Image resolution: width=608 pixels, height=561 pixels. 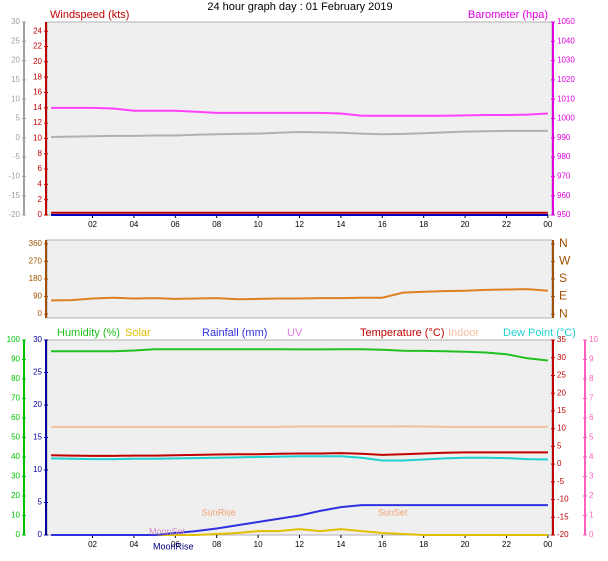 What do you see at coordinates (167, 531) in the screenshot?
I see `annotation: MoonSet` at bounding box center [167, 531].